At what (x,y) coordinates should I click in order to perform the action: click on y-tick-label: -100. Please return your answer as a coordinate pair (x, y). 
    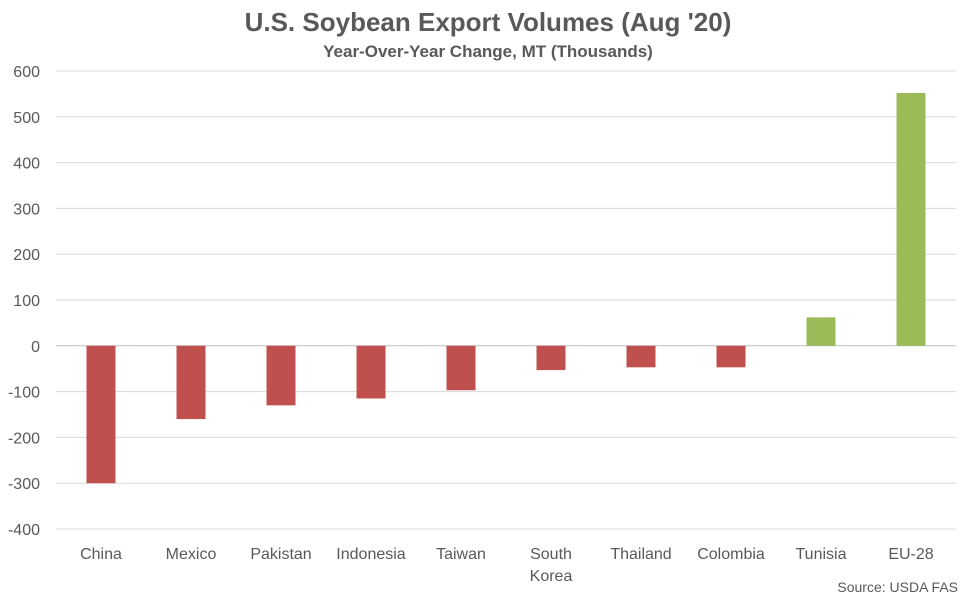
    Looking at the image, I should click on (24, 393).